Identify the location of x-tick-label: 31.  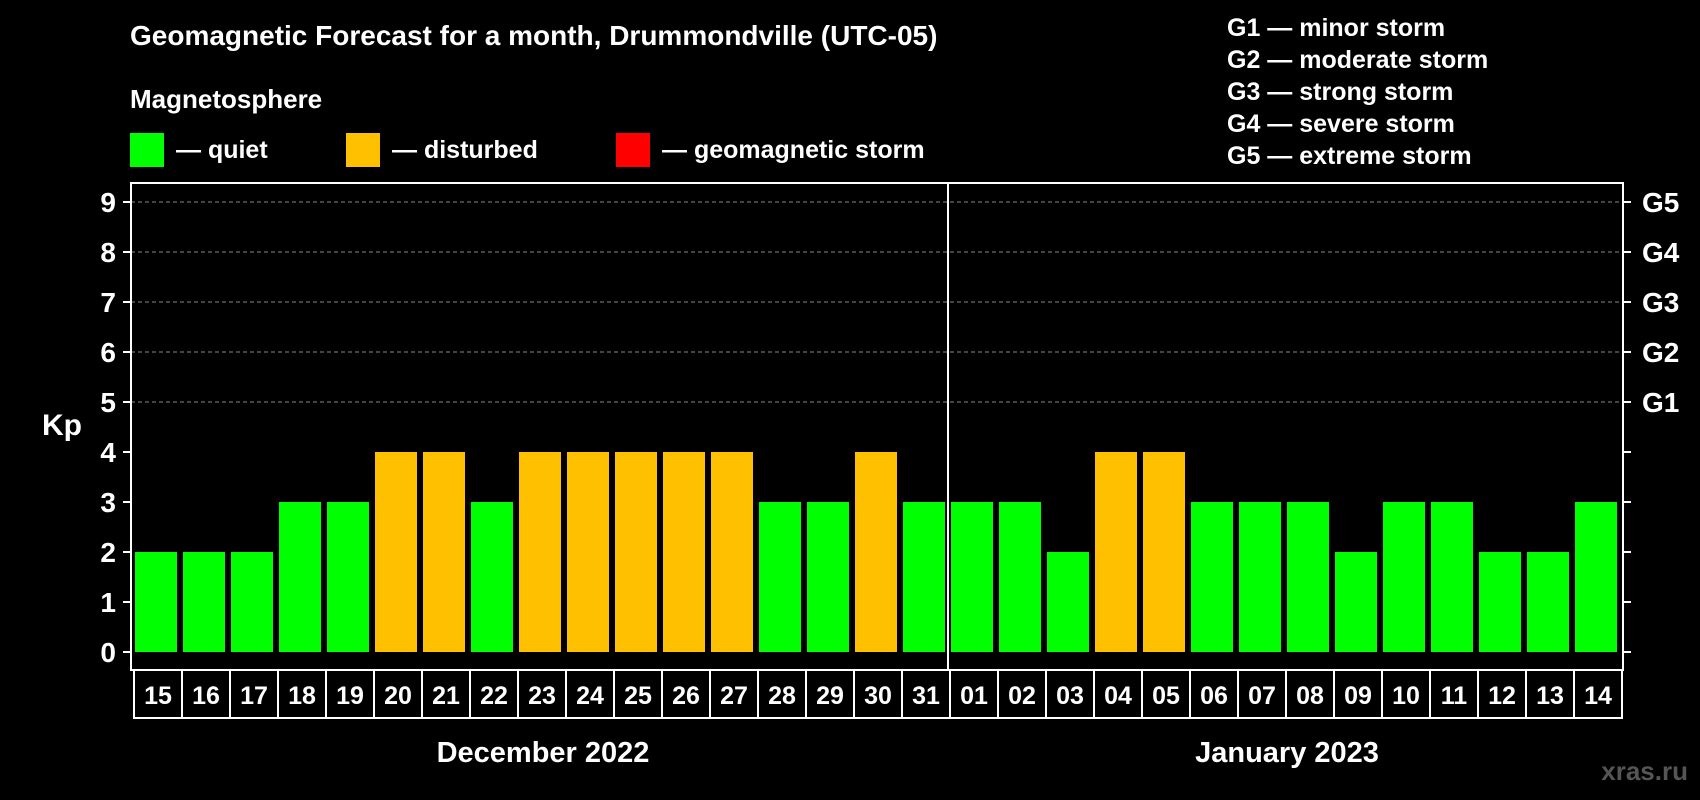
(926, 696).